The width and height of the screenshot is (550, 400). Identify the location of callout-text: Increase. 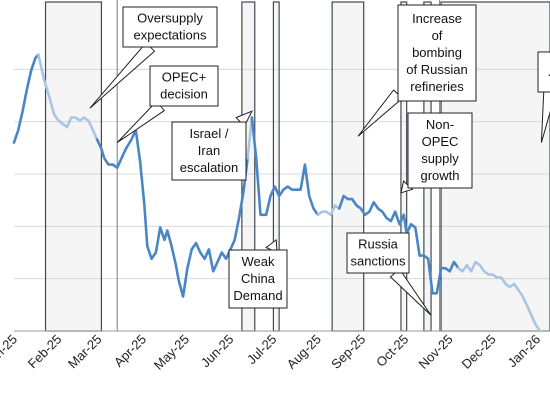
(437, 18).